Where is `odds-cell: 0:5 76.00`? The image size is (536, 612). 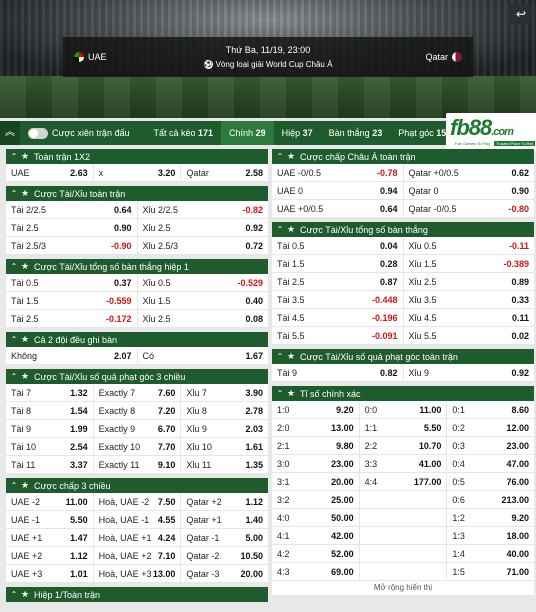 odds-cell: 0:5 76.00 is located at coordinates (490, 481).